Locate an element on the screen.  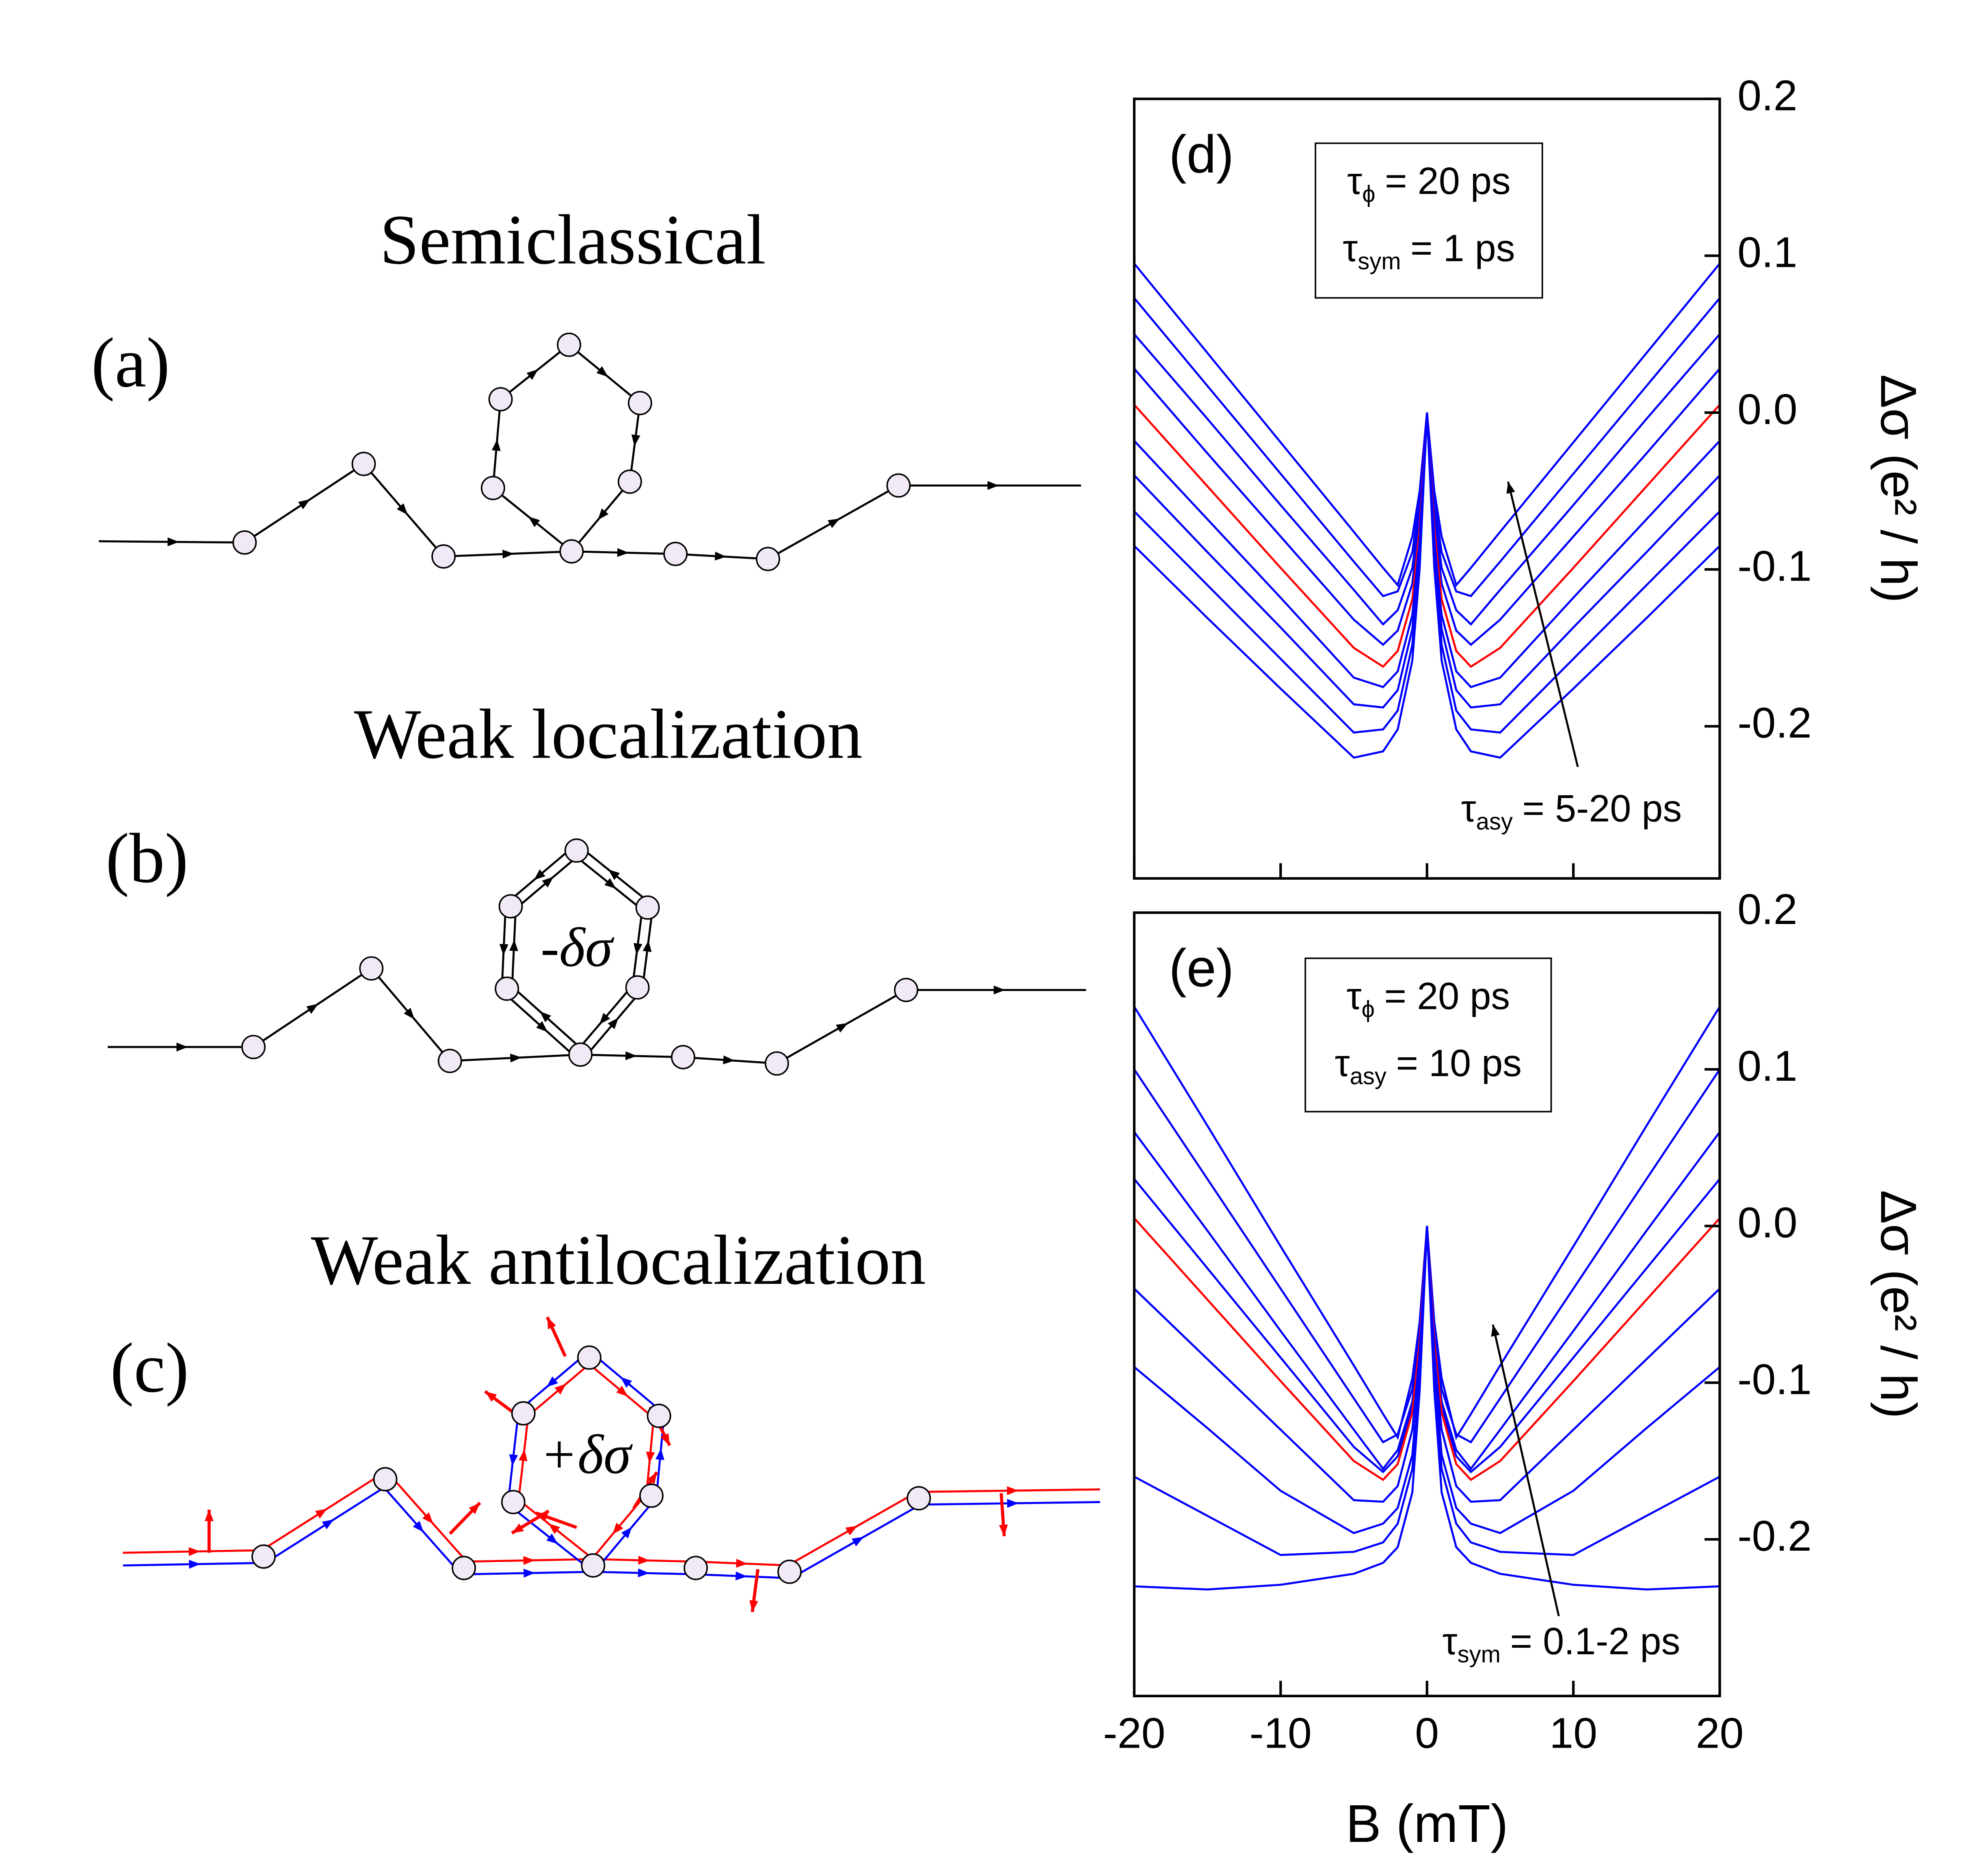
trend-label-symbol: τ is located at coordinates (1450, 1641).